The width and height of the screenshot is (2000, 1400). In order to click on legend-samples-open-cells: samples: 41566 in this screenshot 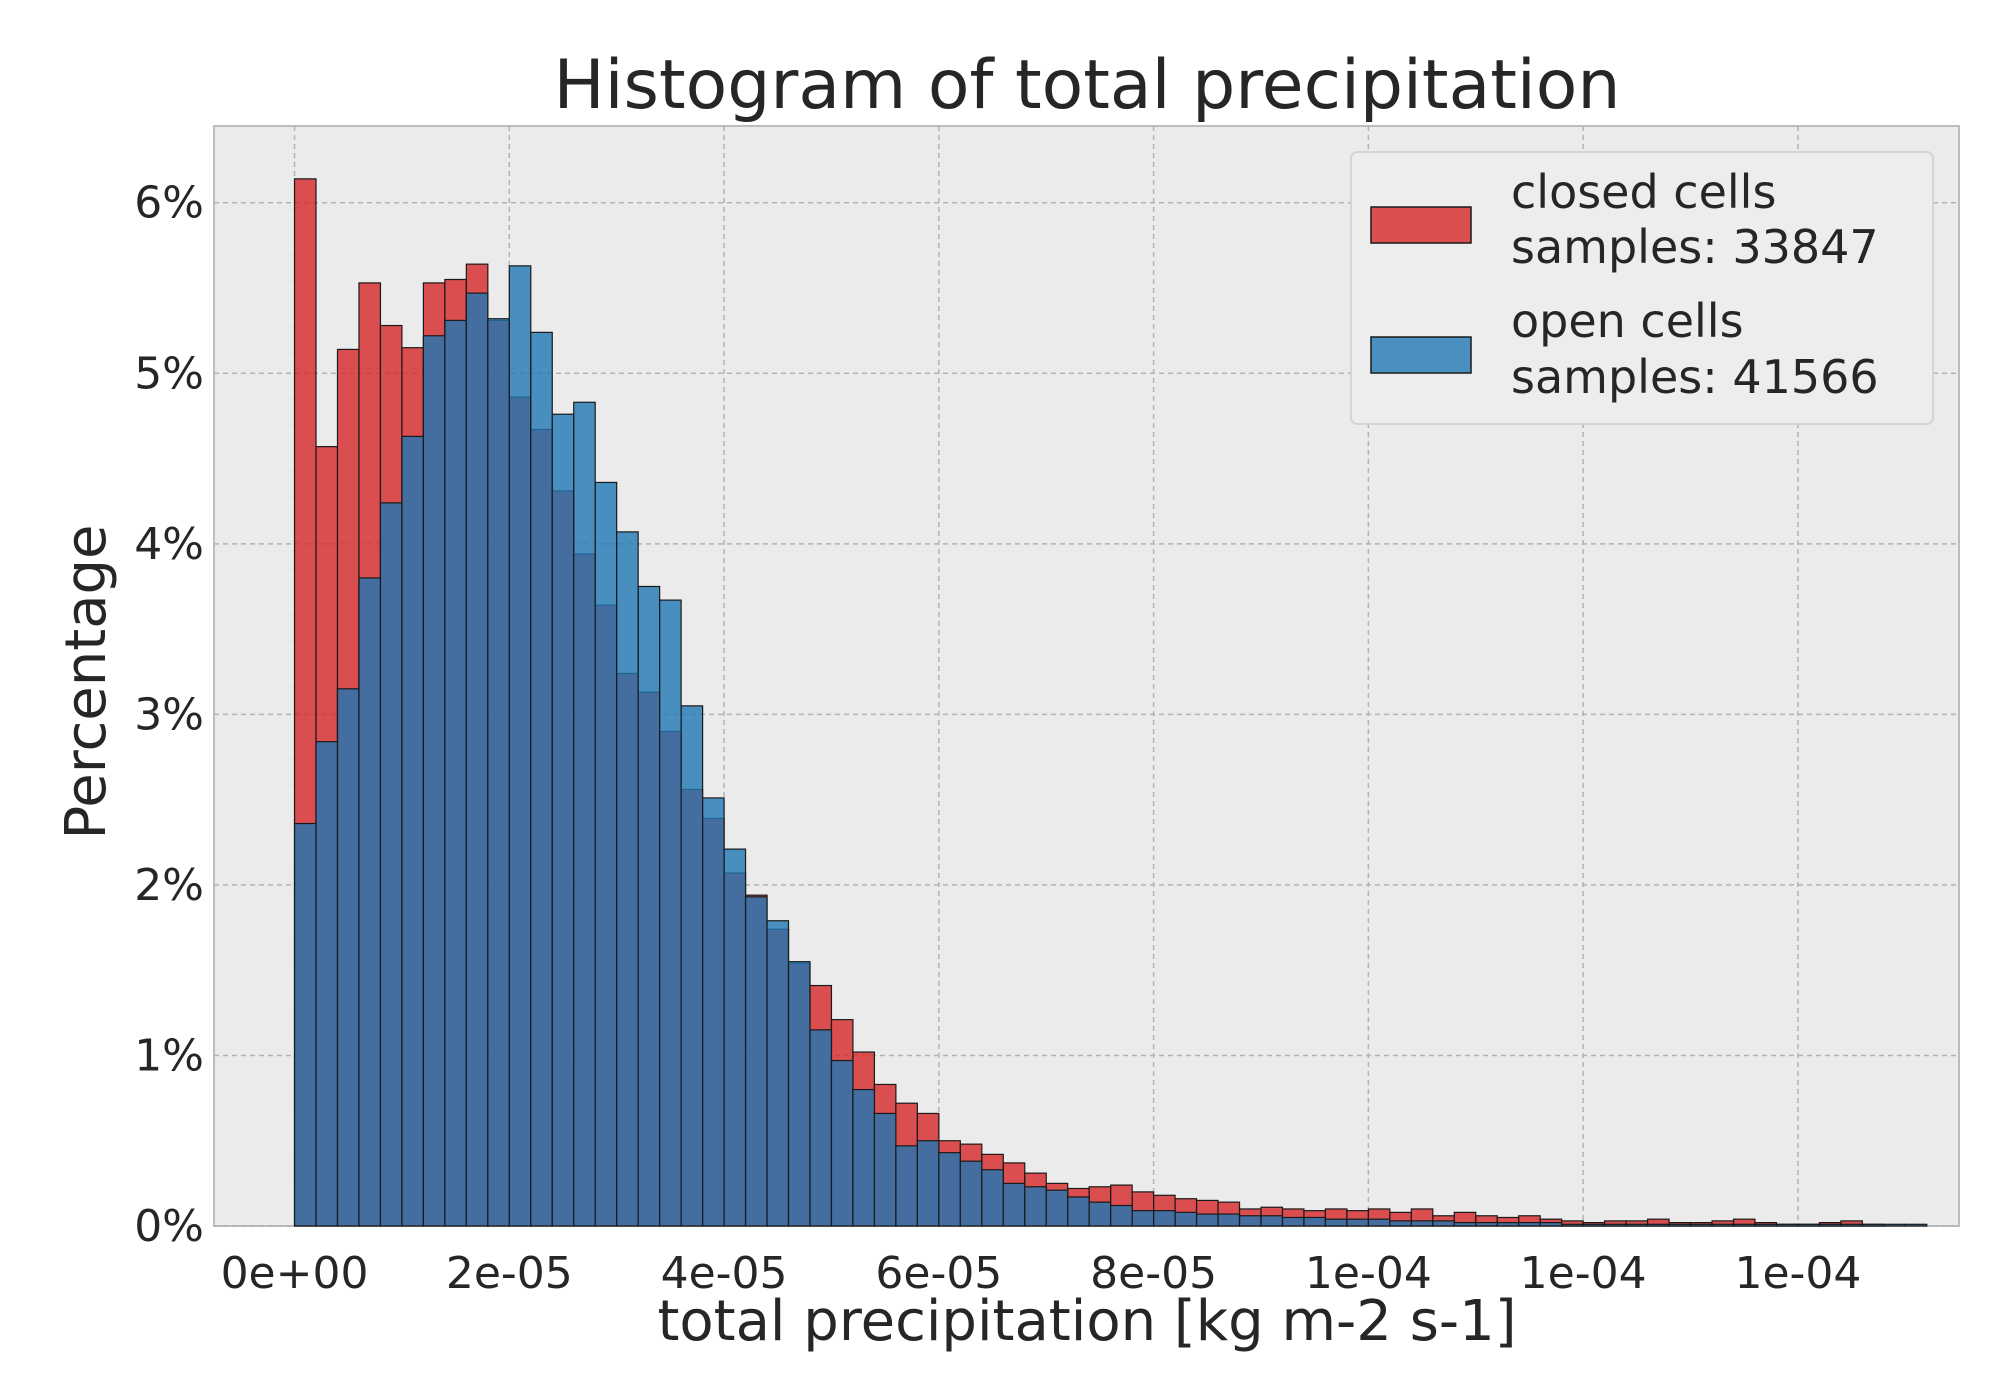, I will do `click(1695, 377)`.